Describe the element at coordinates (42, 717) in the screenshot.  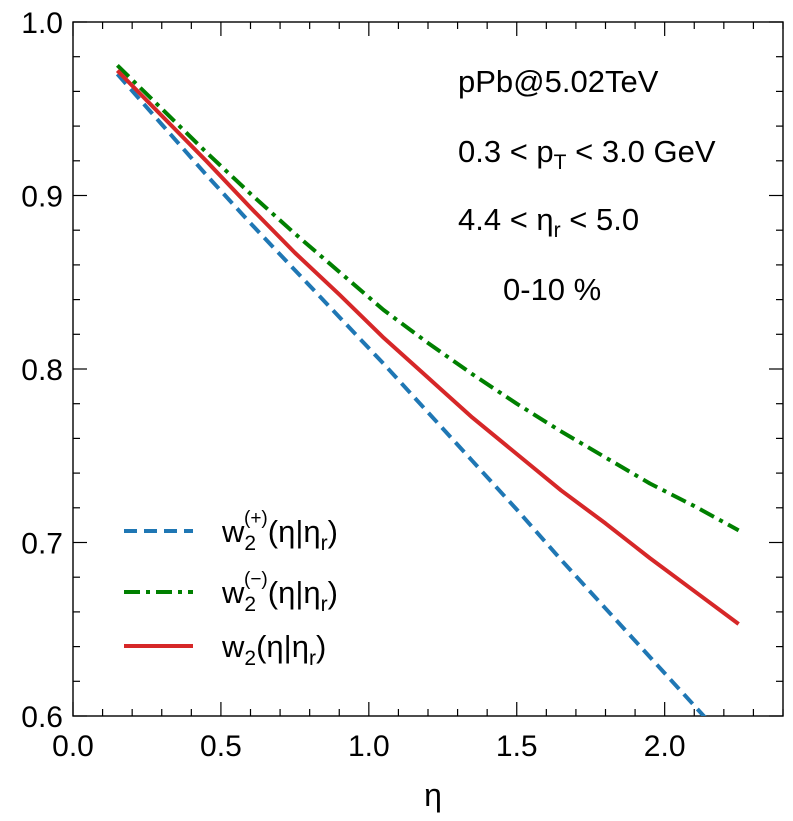
I see `y-tick-label: 0.6` at that location.